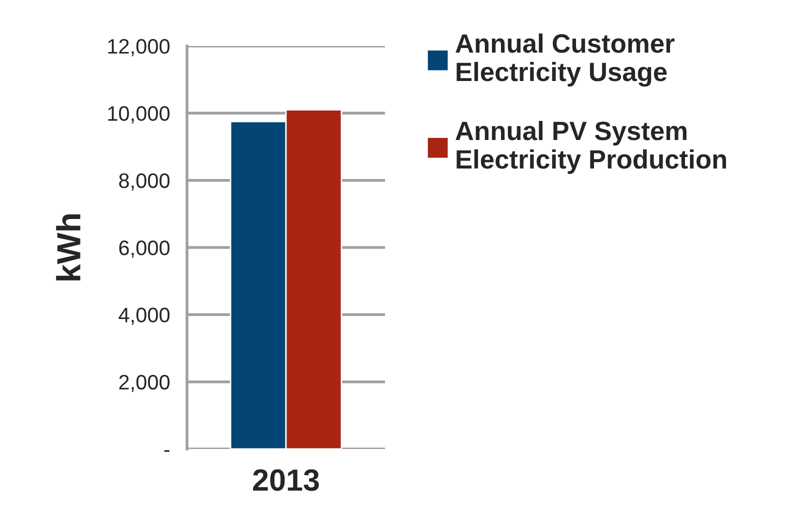  I want to click on y-tick-label: 10,000, so click(139, 115).